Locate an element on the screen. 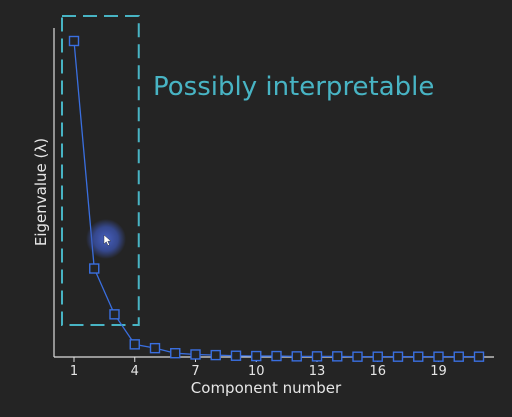  mouse-pointer-icon is located at coordinates (107, 240).